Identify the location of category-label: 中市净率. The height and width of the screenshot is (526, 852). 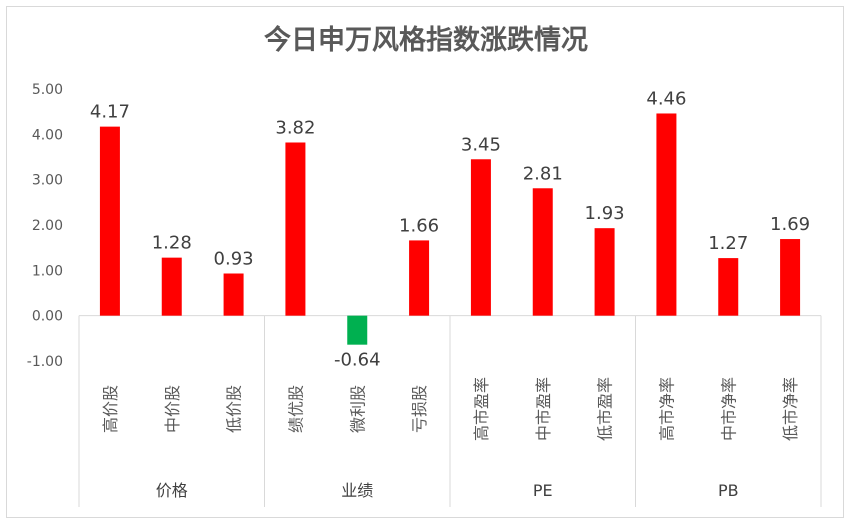
(728, 409).